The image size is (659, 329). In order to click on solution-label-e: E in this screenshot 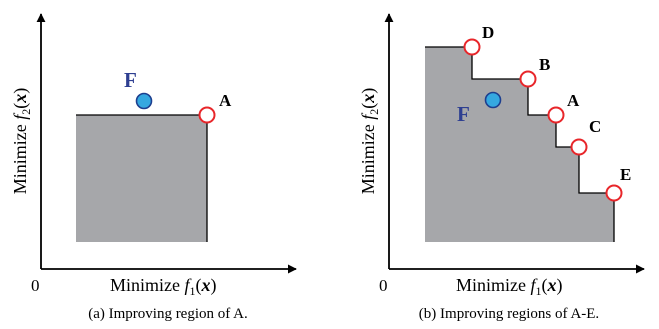, I will do `click(625, 174)`.